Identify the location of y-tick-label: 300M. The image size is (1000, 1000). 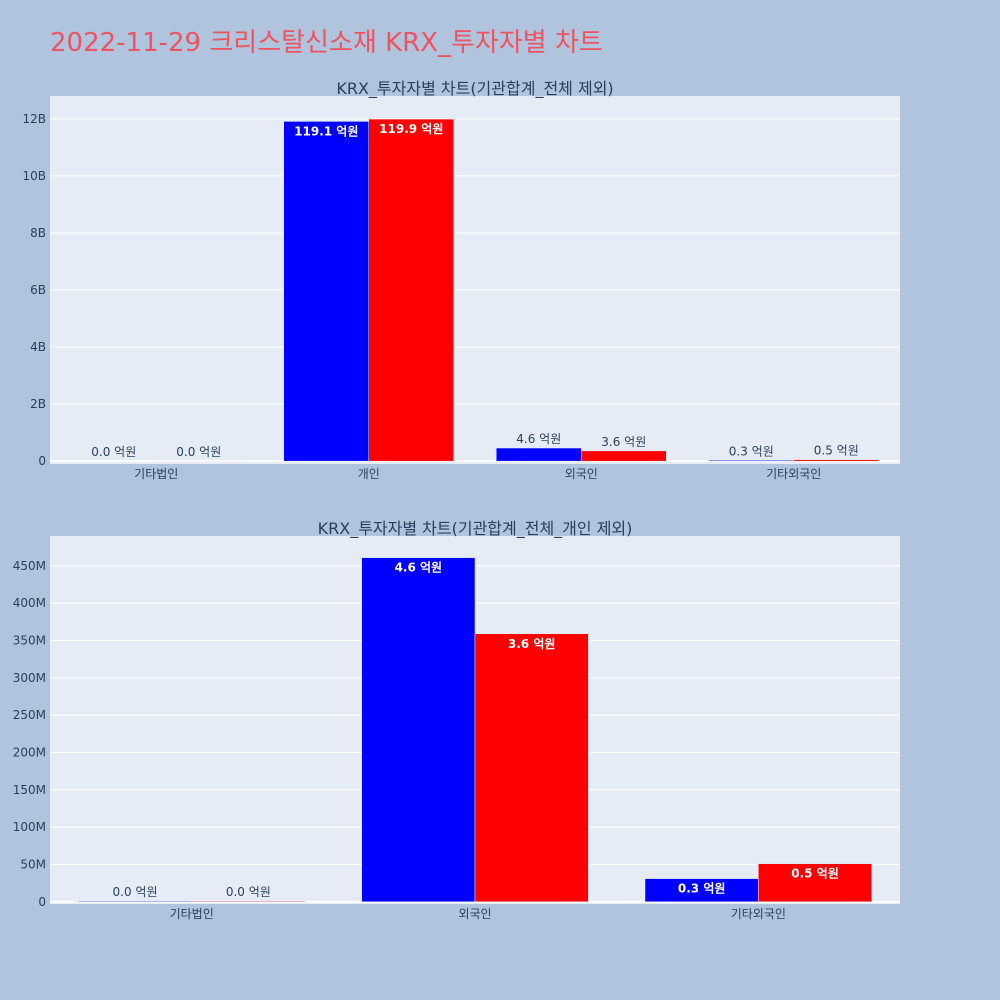
(29, 678).